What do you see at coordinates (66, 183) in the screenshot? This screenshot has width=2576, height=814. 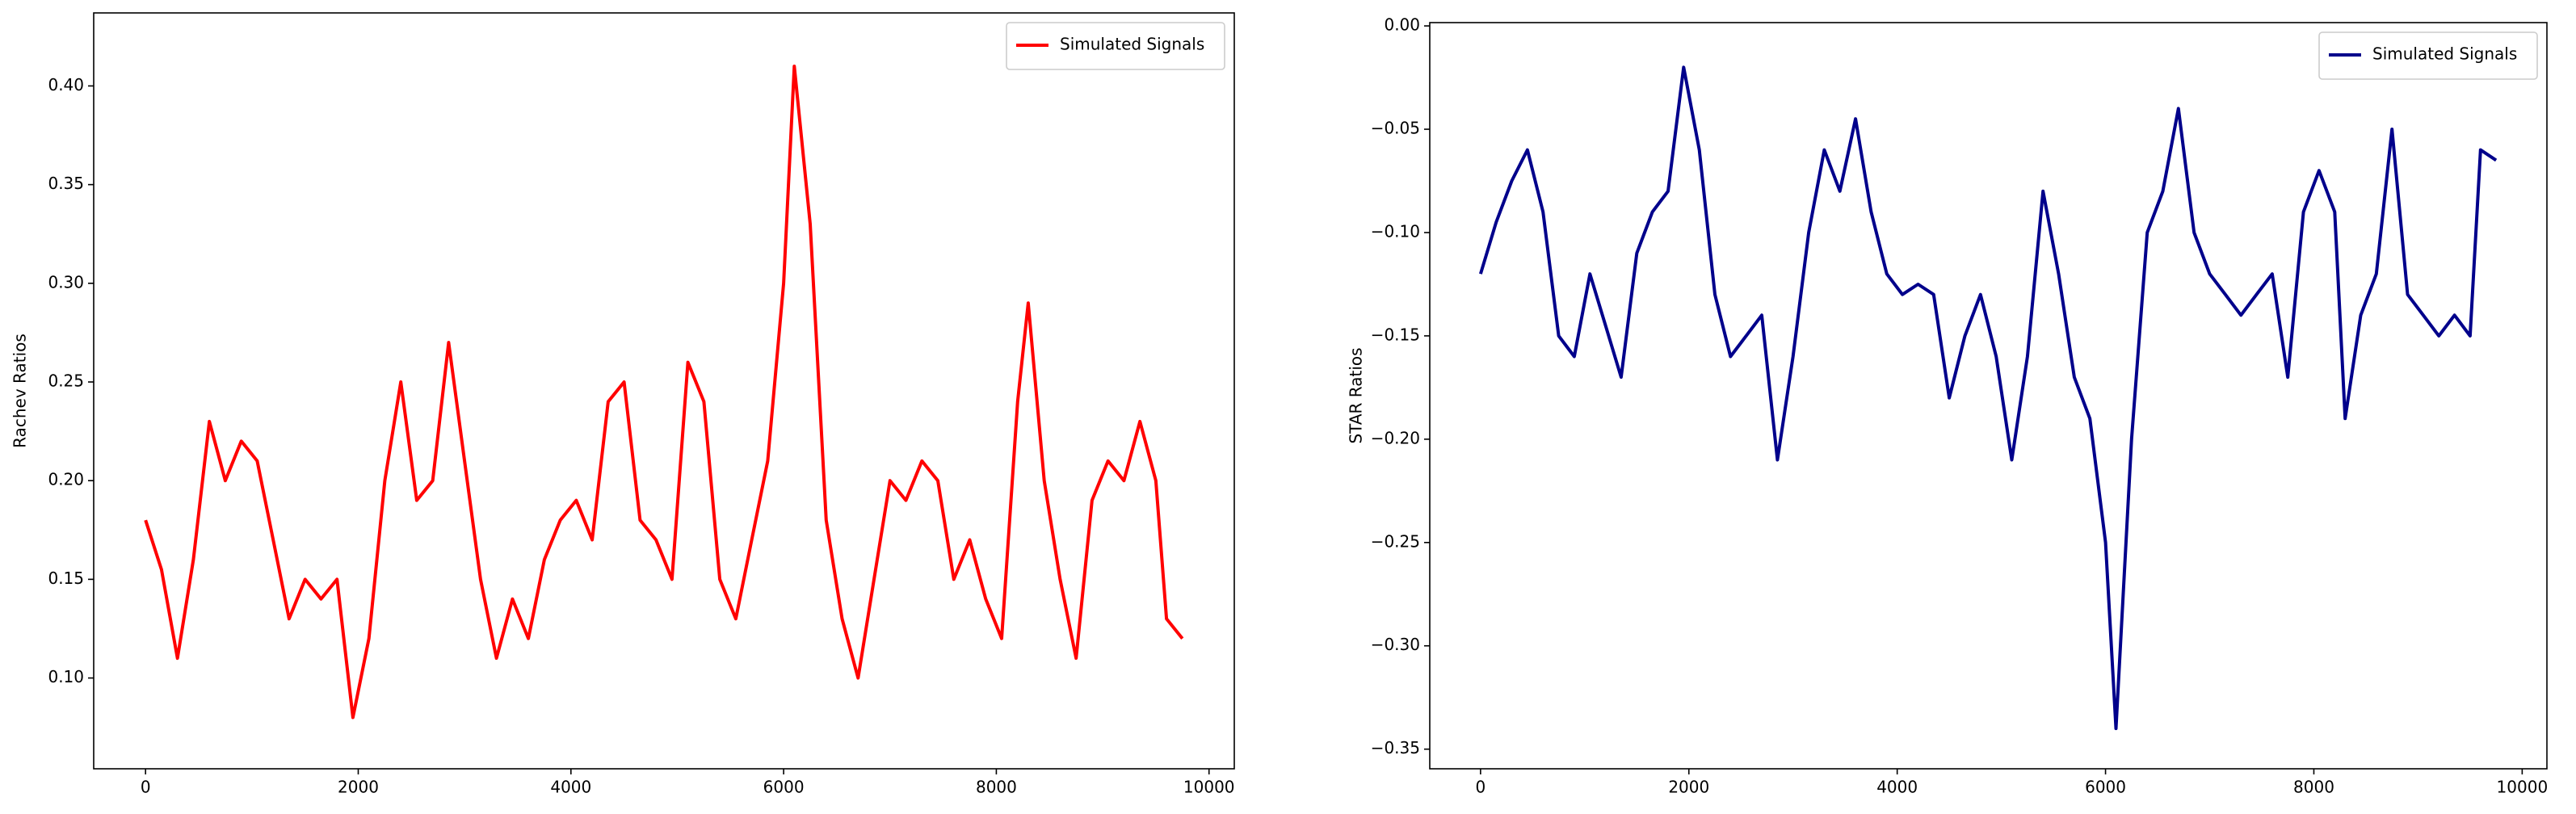 I see `y-tick-label: 0.35` at bounding box center [66, 183].